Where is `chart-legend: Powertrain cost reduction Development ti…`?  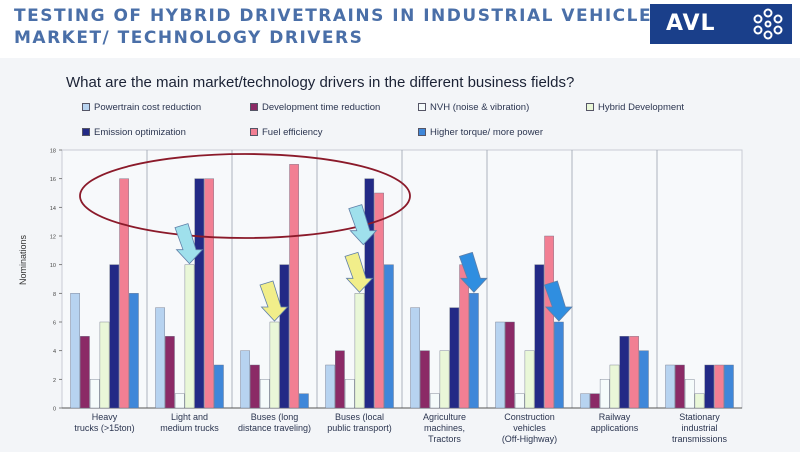 chart-legend: Powertrain cost reduction Development ti… is located at coordinates (396, 121).